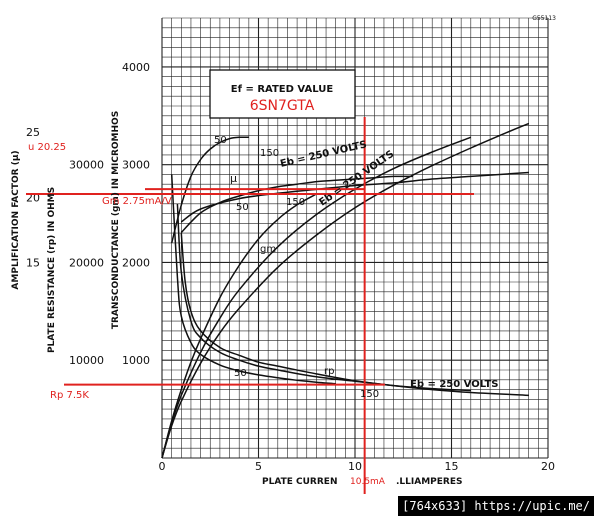 This screenshot has width=600, height=516. I want to click on legend-tube-name: 6SN7GTA, so click(282, 106).